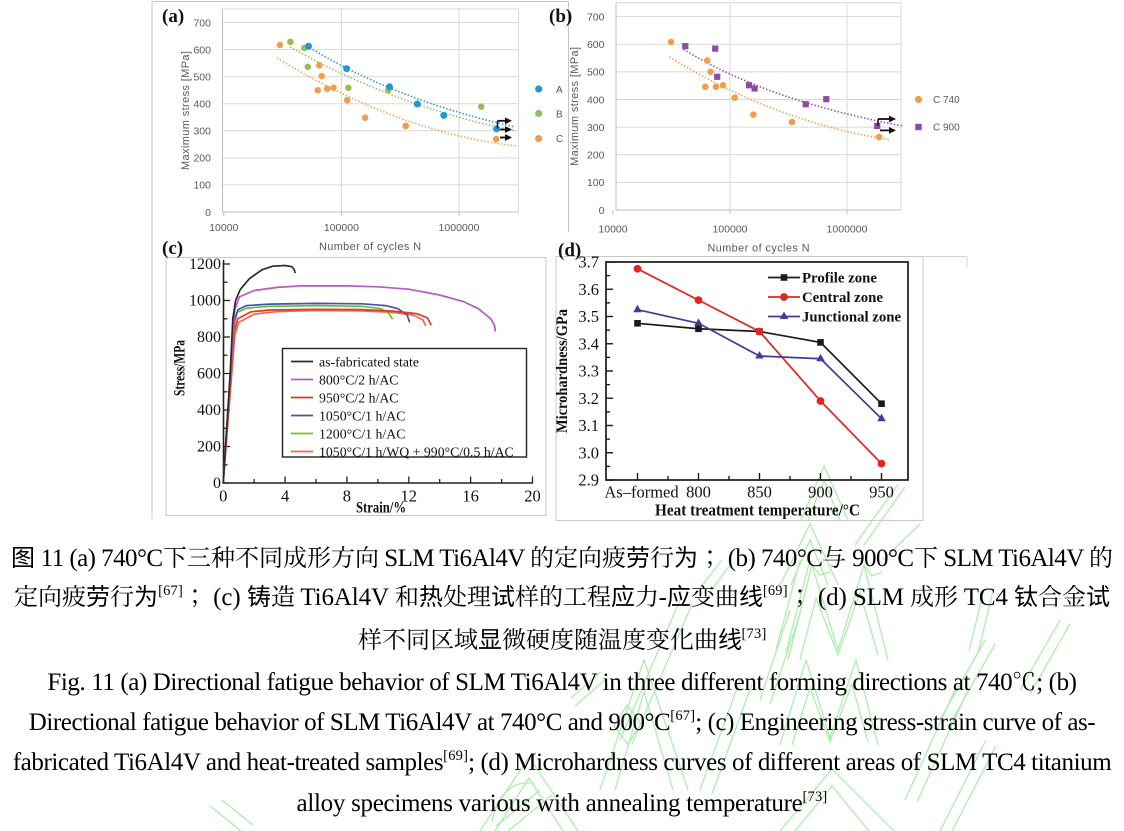 The height and width of the screenshot is (831, 1124). What do you see at coordinates (347, 496) in the screenshot?
I see `svg-text: 8` at bounding box center [347, 496].